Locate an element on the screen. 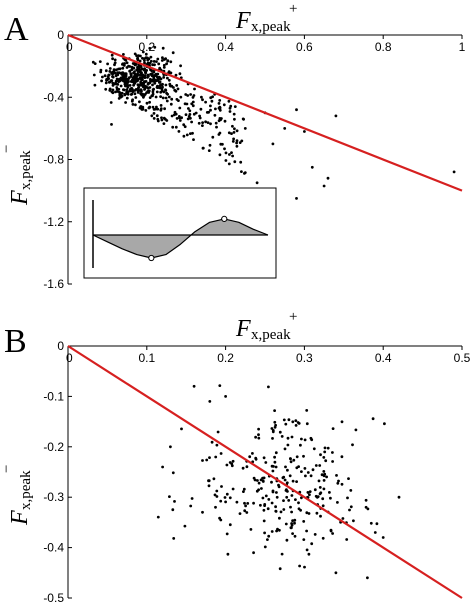  panel-a-y-tick-label: -0.4 is located at coordinates (53, 97).